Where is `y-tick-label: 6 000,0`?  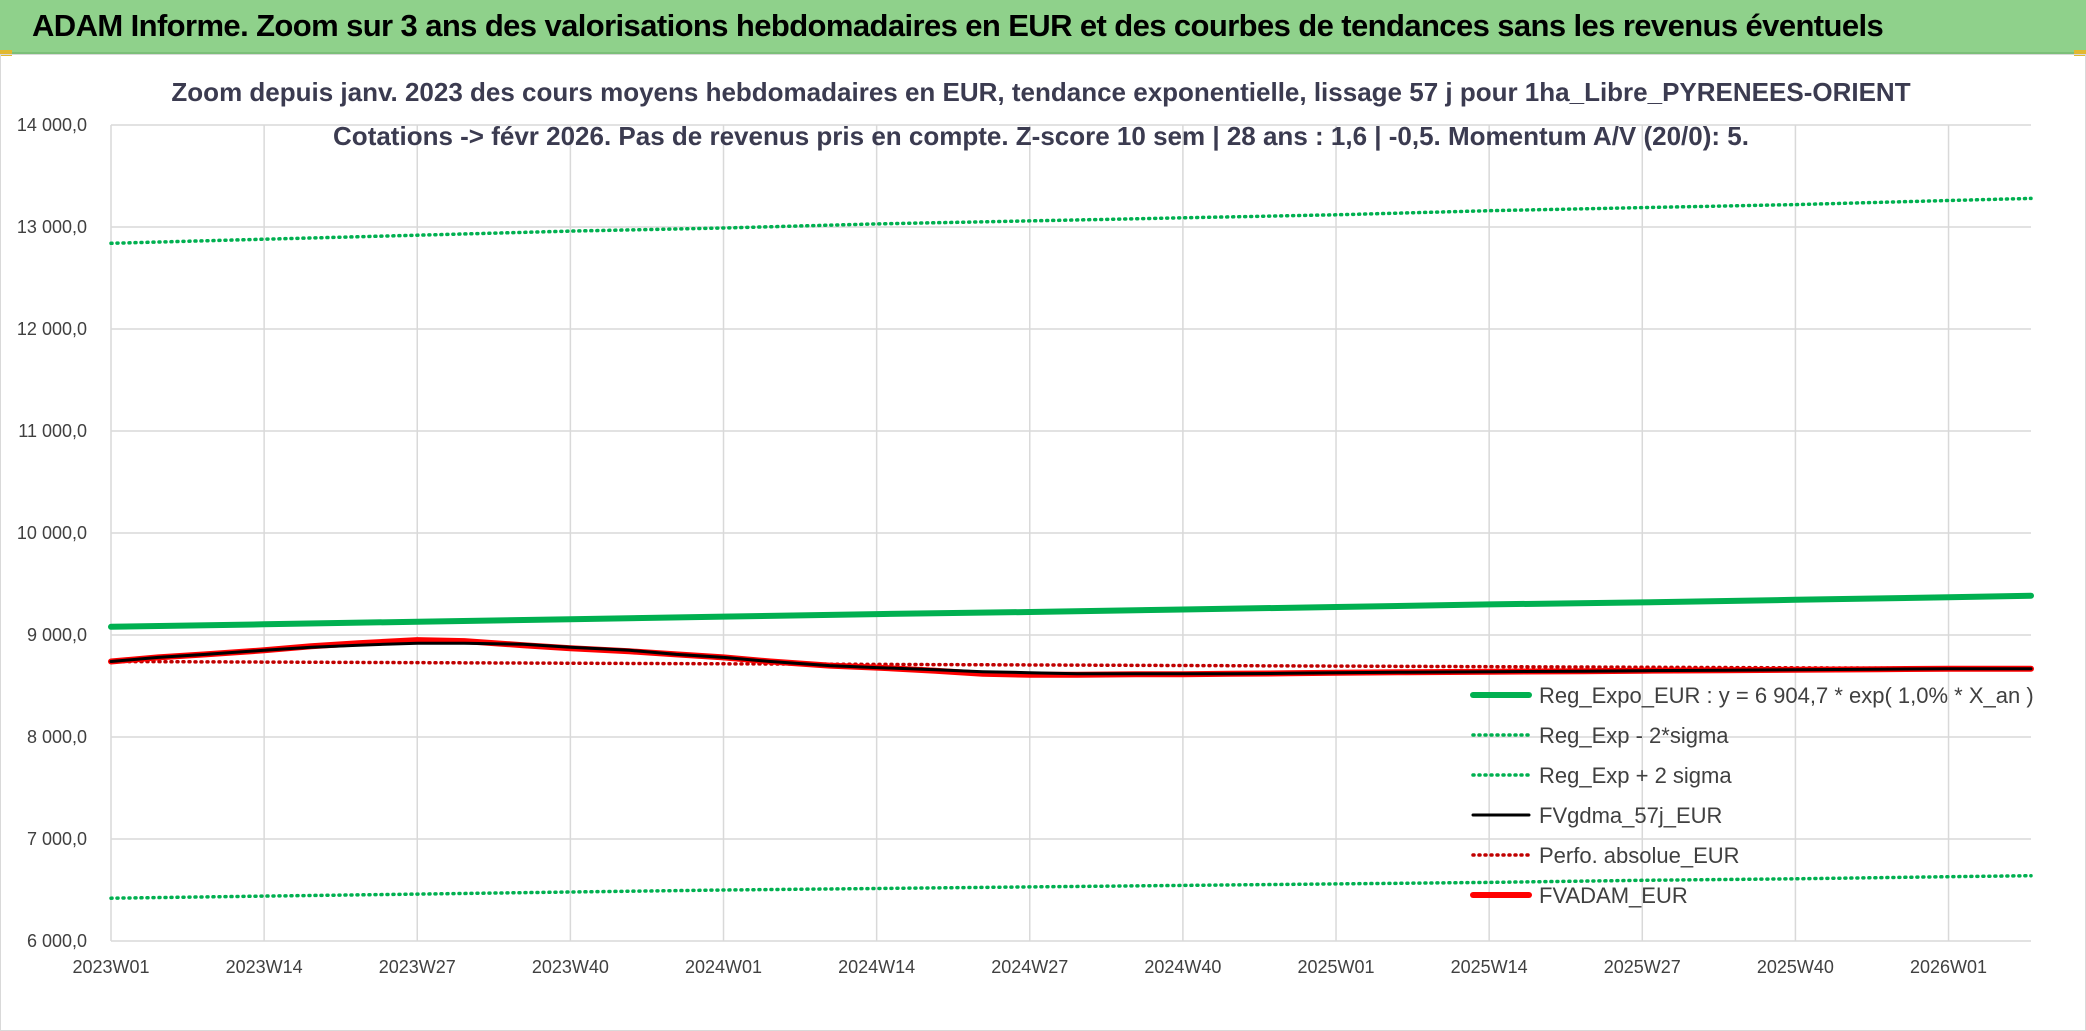
y-tick-label: 6 000,0 is located at coordinates (57, 941).